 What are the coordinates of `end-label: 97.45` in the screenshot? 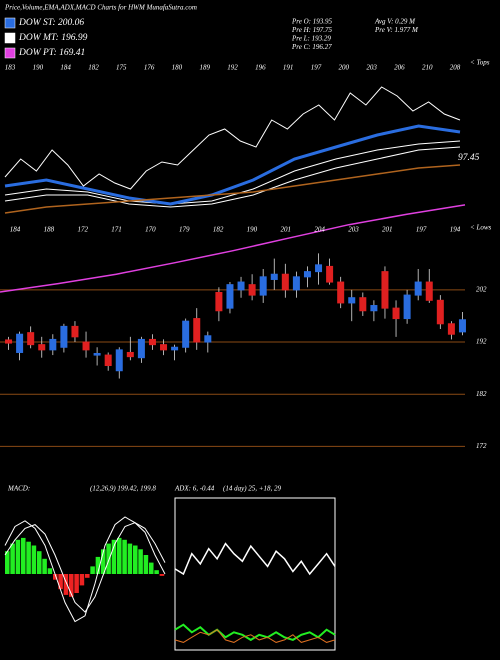 It's located at (469, 158).